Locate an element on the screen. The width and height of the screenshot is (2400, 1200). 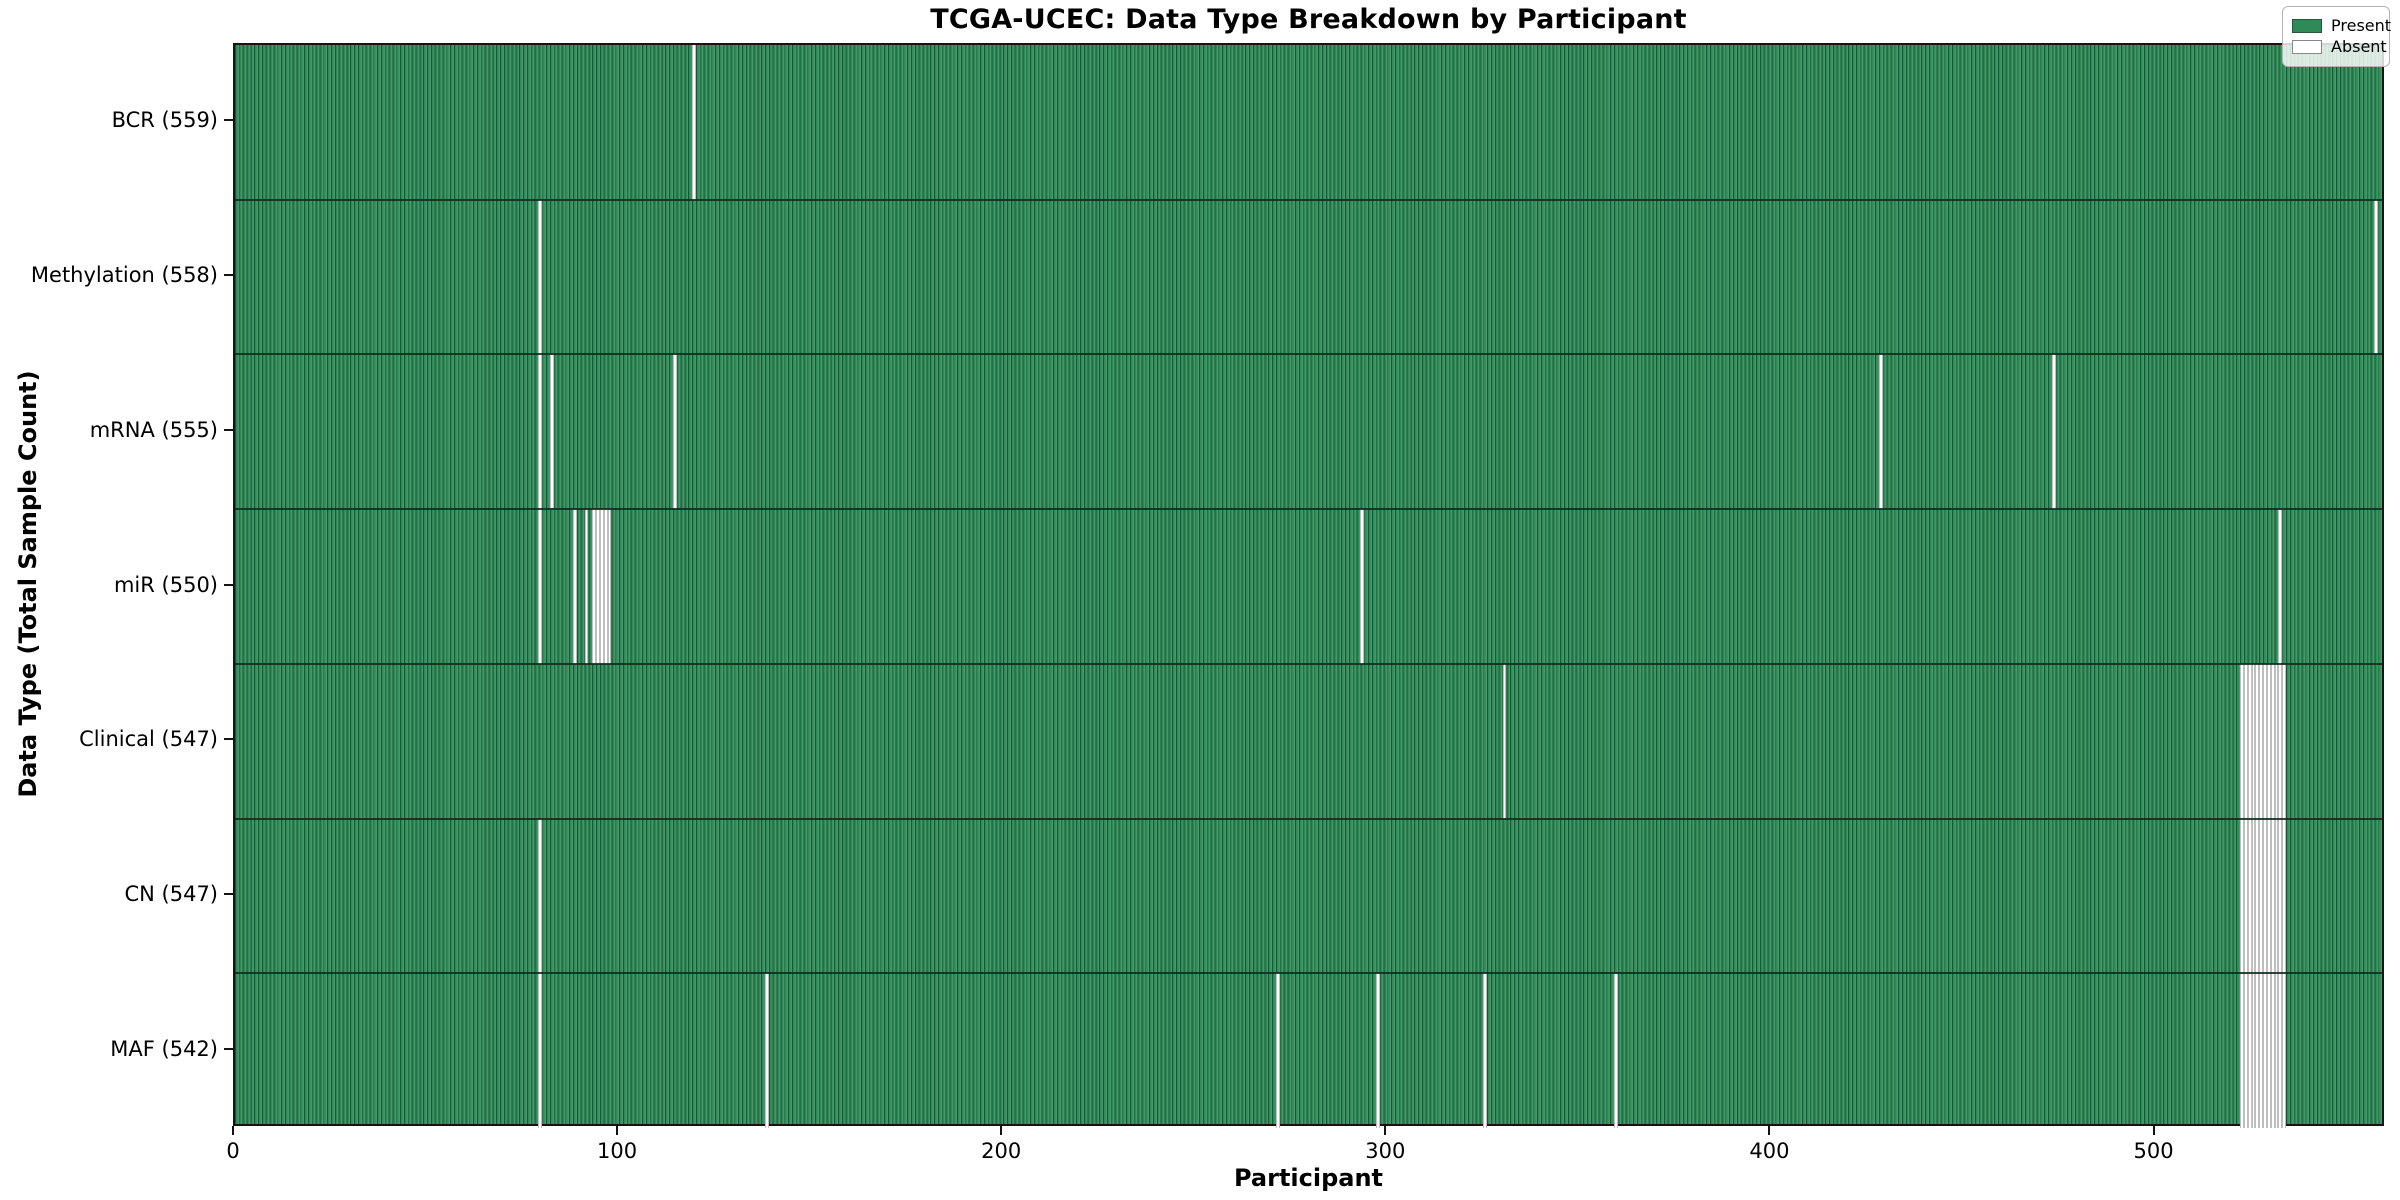
y-tick-label-maf: MAF (542) is located at coordinates (164, 1048).